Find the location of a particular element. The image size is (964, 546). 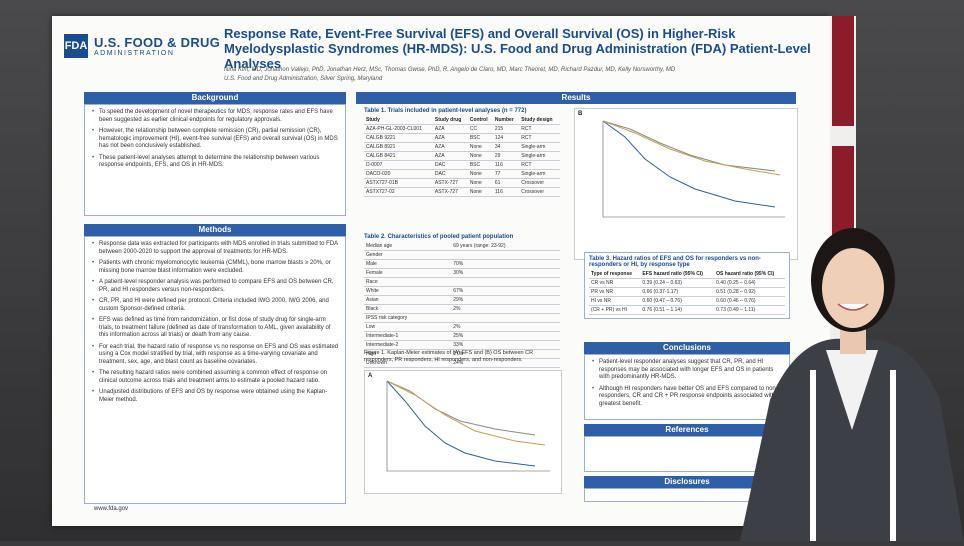

table2-cell: Median age is located at coordinates (408, 246).